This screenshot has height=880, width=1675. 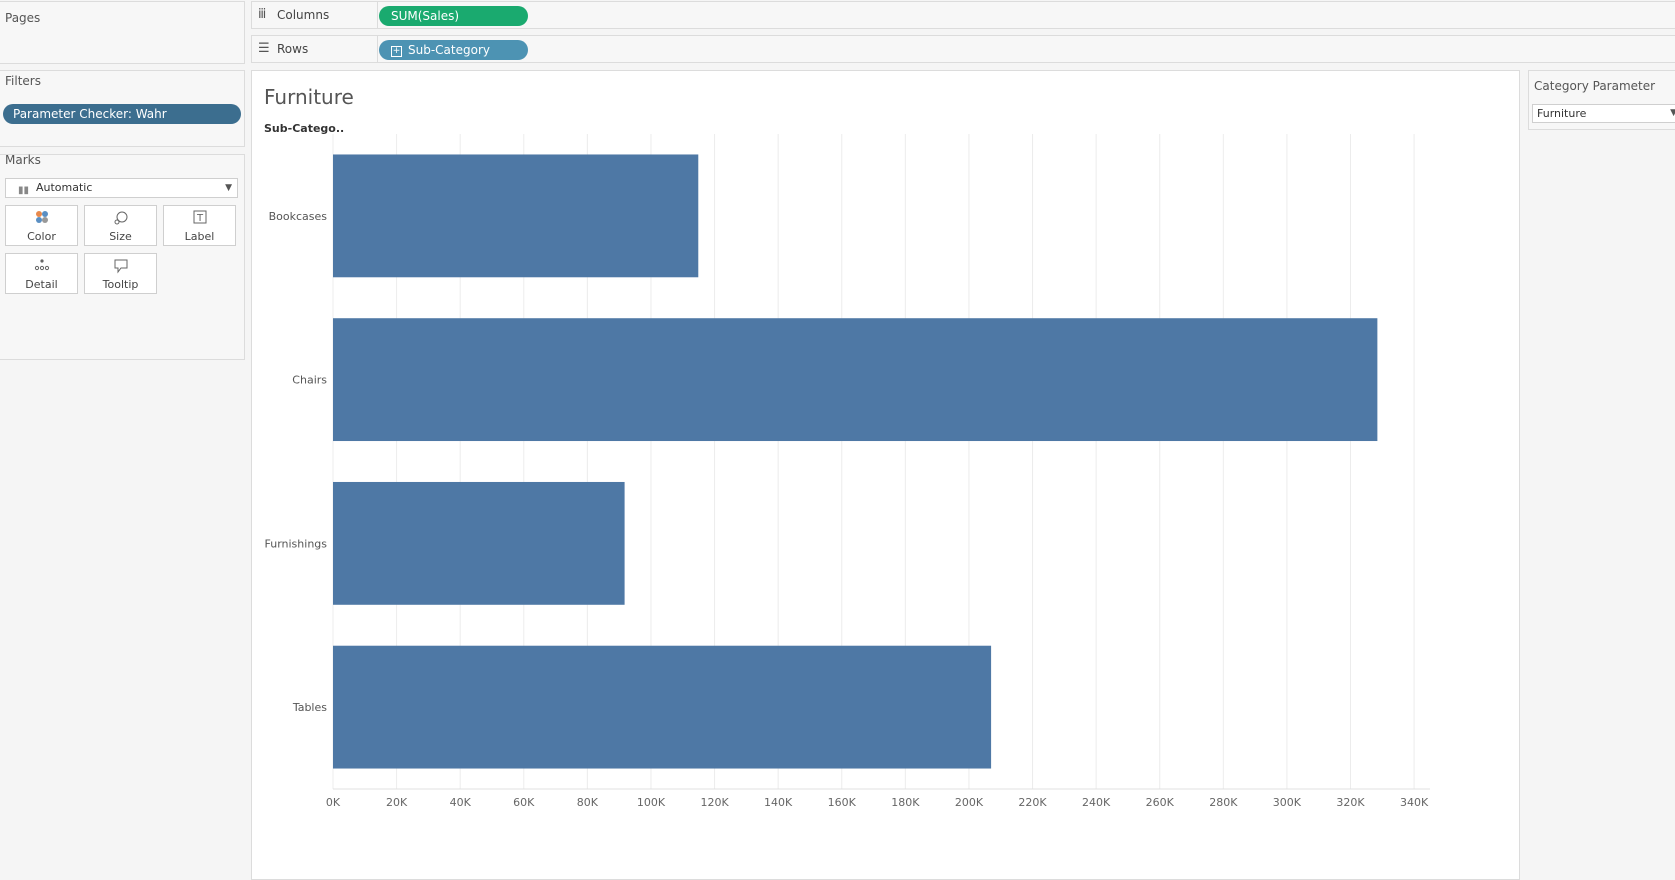 What do you see at coordinates (396, 51) in the screenshot?
I see `expand-icon: +` at bounding box center [396, 51].